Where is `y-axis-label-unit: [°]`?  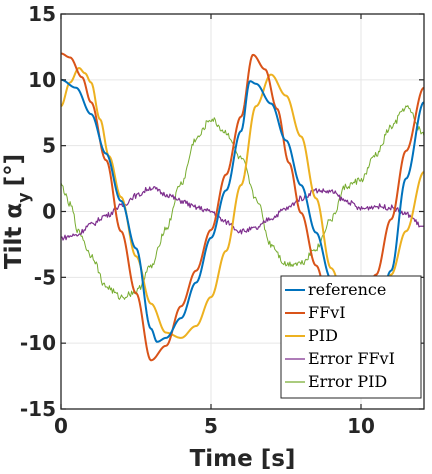 y-axis-label-unit: [°] is located at coordinates (14, 170).